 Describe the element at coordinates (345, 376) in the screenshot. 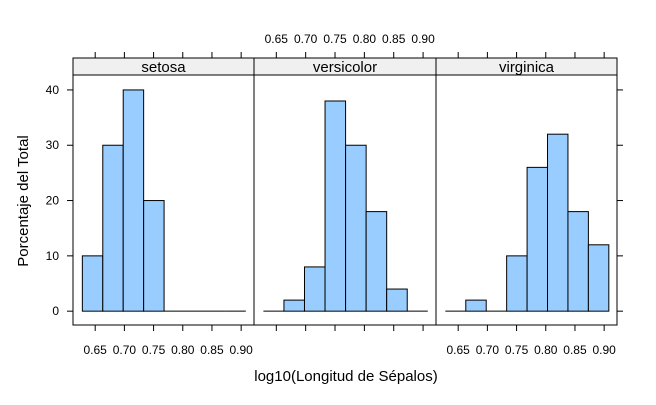

I see `x-axis-title: log10(Longitud de Sépalos)` at that location.